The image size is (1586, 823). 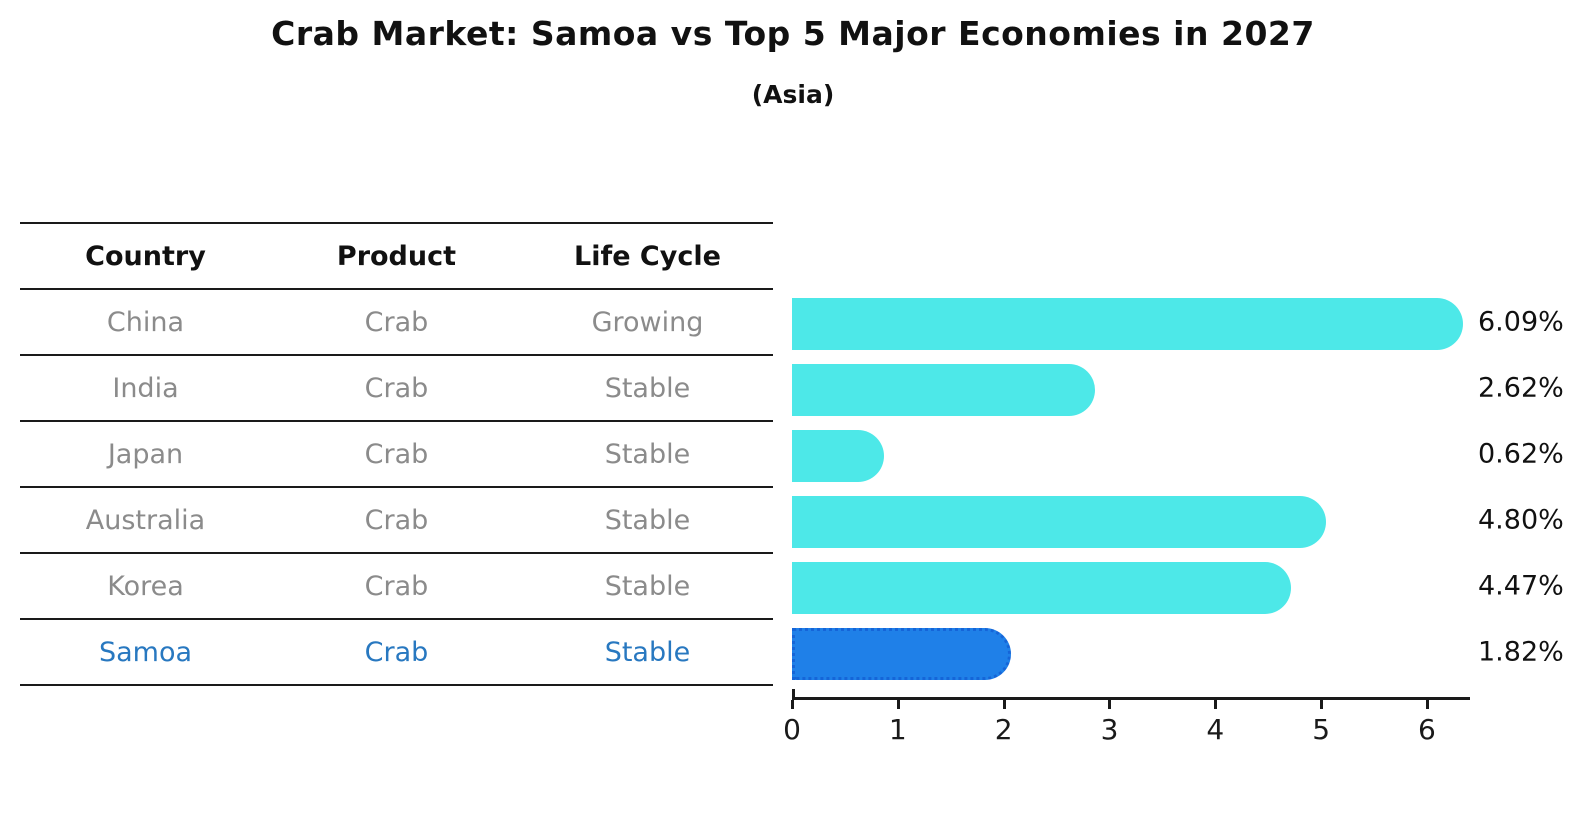 What do you see at coordinates (1521, 652) in the screenshot?
I see `bar-value-label: 1.82%` at bounding box center [1521, 652].